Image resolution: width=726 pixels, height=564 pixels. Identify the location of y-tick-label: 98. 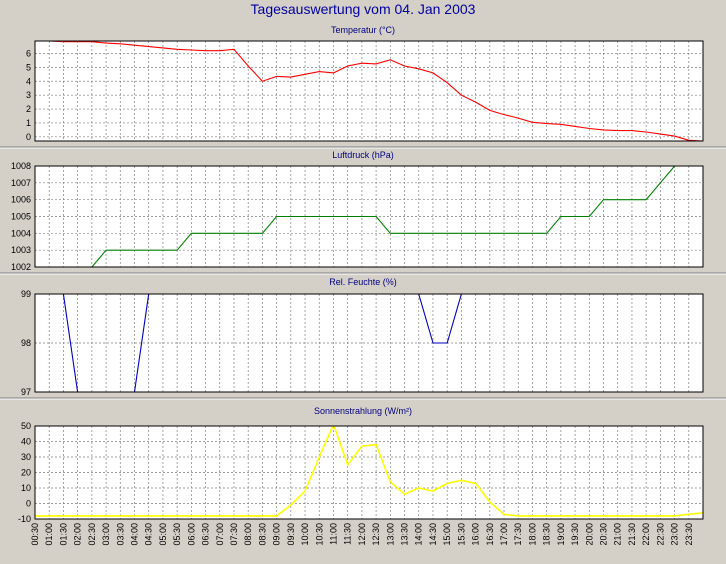
(26, 343).